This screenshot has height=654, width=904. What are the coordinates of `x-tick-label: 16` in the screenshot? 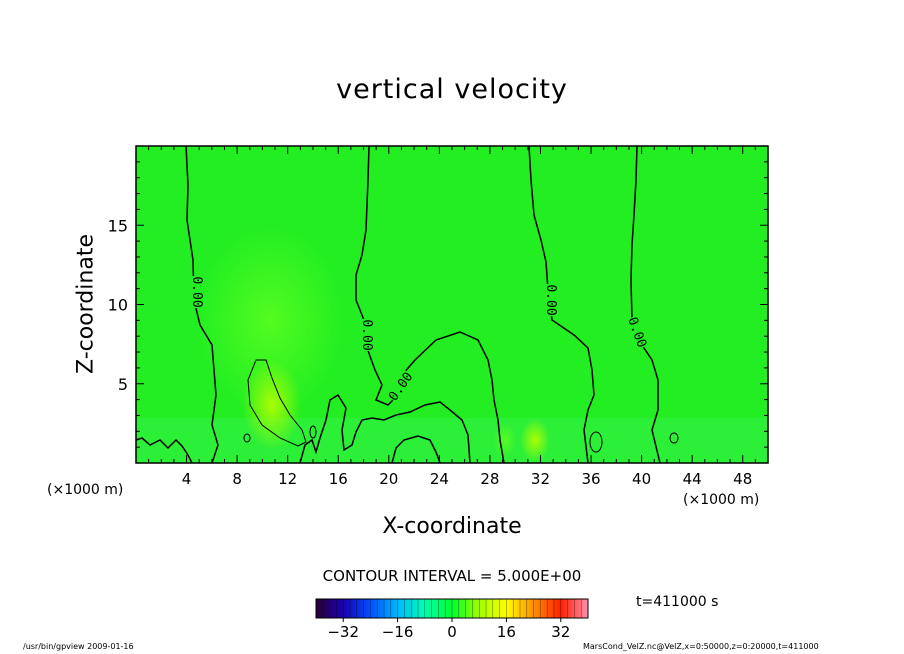 It's located at (338, 479).